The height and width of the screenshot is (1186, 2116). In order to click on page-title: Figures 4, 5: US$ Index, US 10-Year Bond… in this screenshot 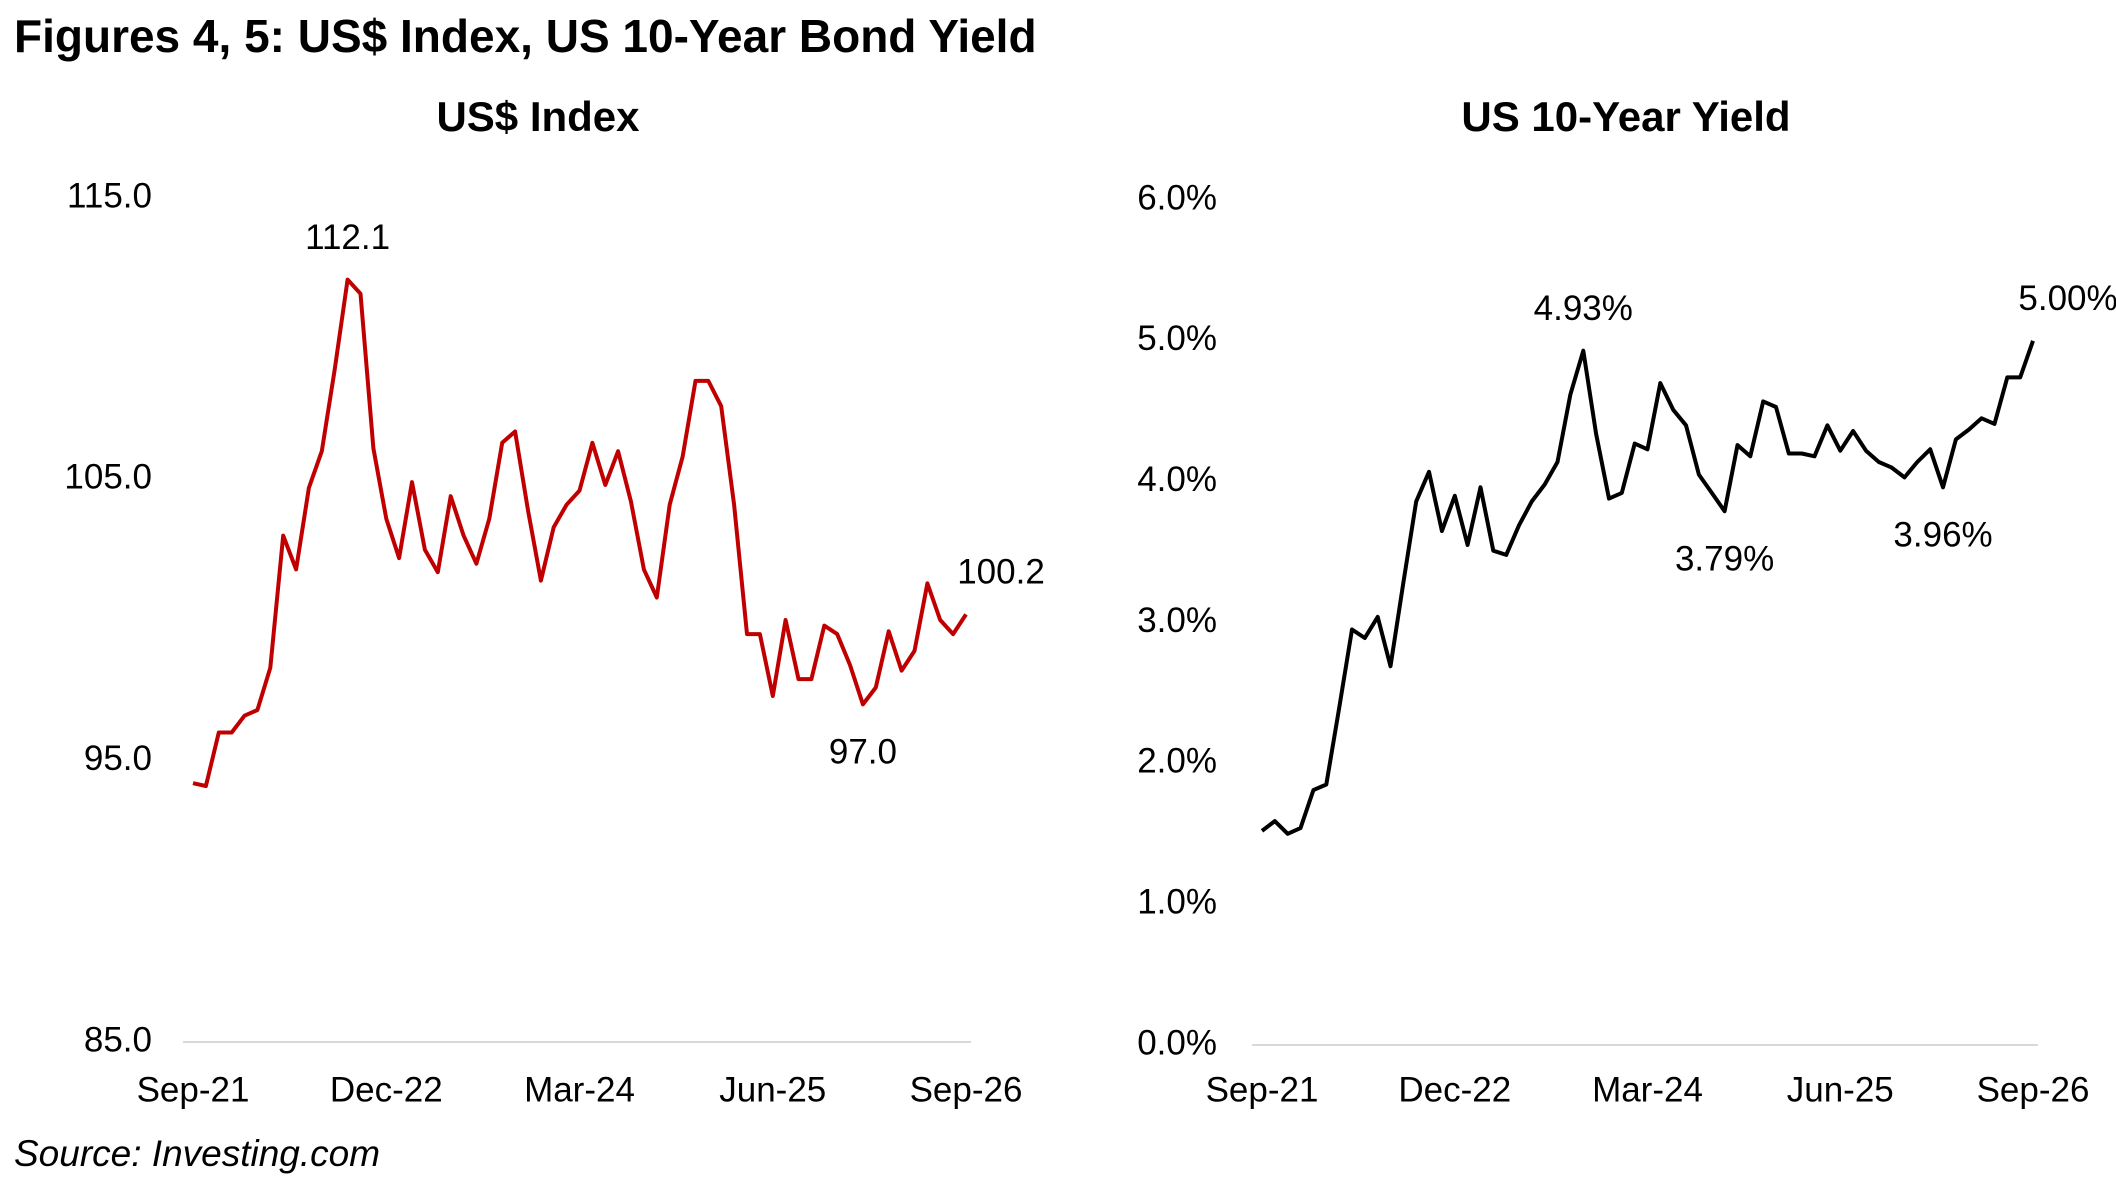, I will do `click(525, 36)`.